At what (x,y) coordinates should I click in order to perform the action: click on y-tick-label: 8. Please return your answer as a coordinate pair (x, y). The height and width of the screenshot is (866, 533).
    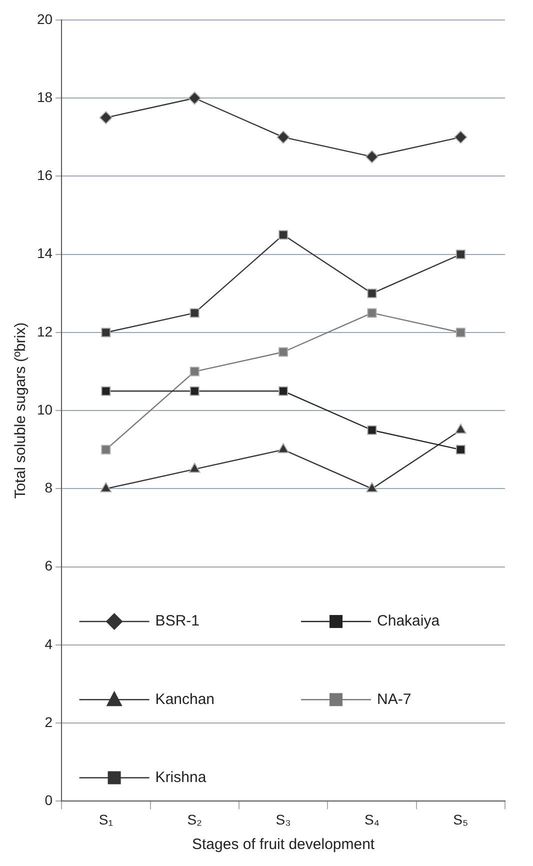
    Looking at the image, I should click on (48, 488).